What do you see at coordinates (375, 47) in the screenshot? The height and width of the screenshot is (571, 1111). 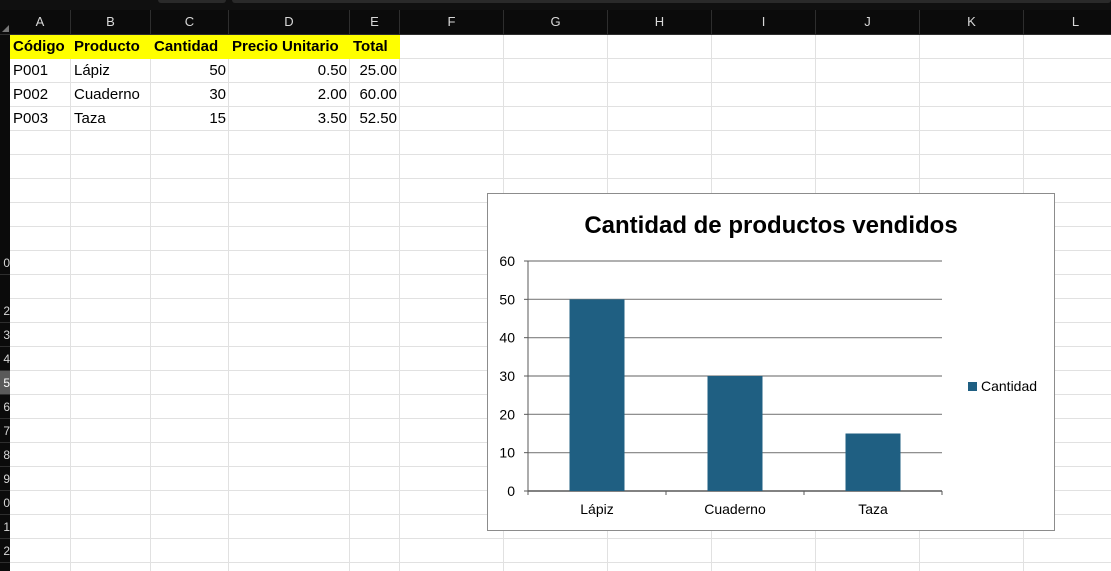 I see `cell-e1: Total` at bounding box center [375, 47].